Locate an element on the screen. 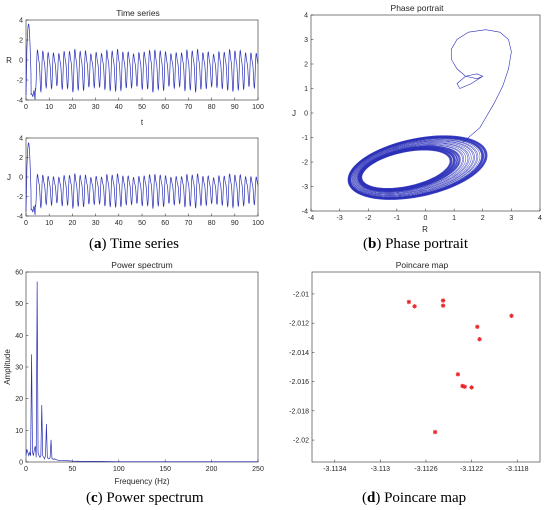 The height and width of the screenshot is (510, 550). x-tick-label: -2 is located at coordinates (368, 218).